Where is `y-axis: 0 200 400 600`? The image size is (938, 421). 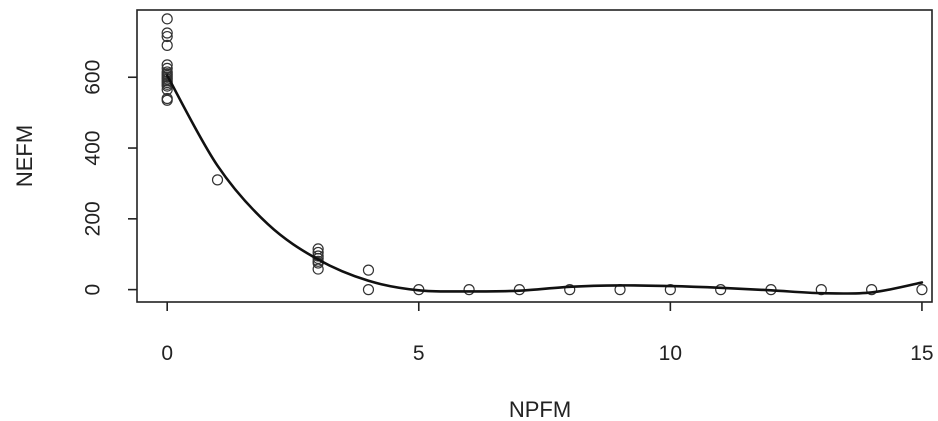
y-axis: 0 200 400 600 is located at coordinates (109, 178).